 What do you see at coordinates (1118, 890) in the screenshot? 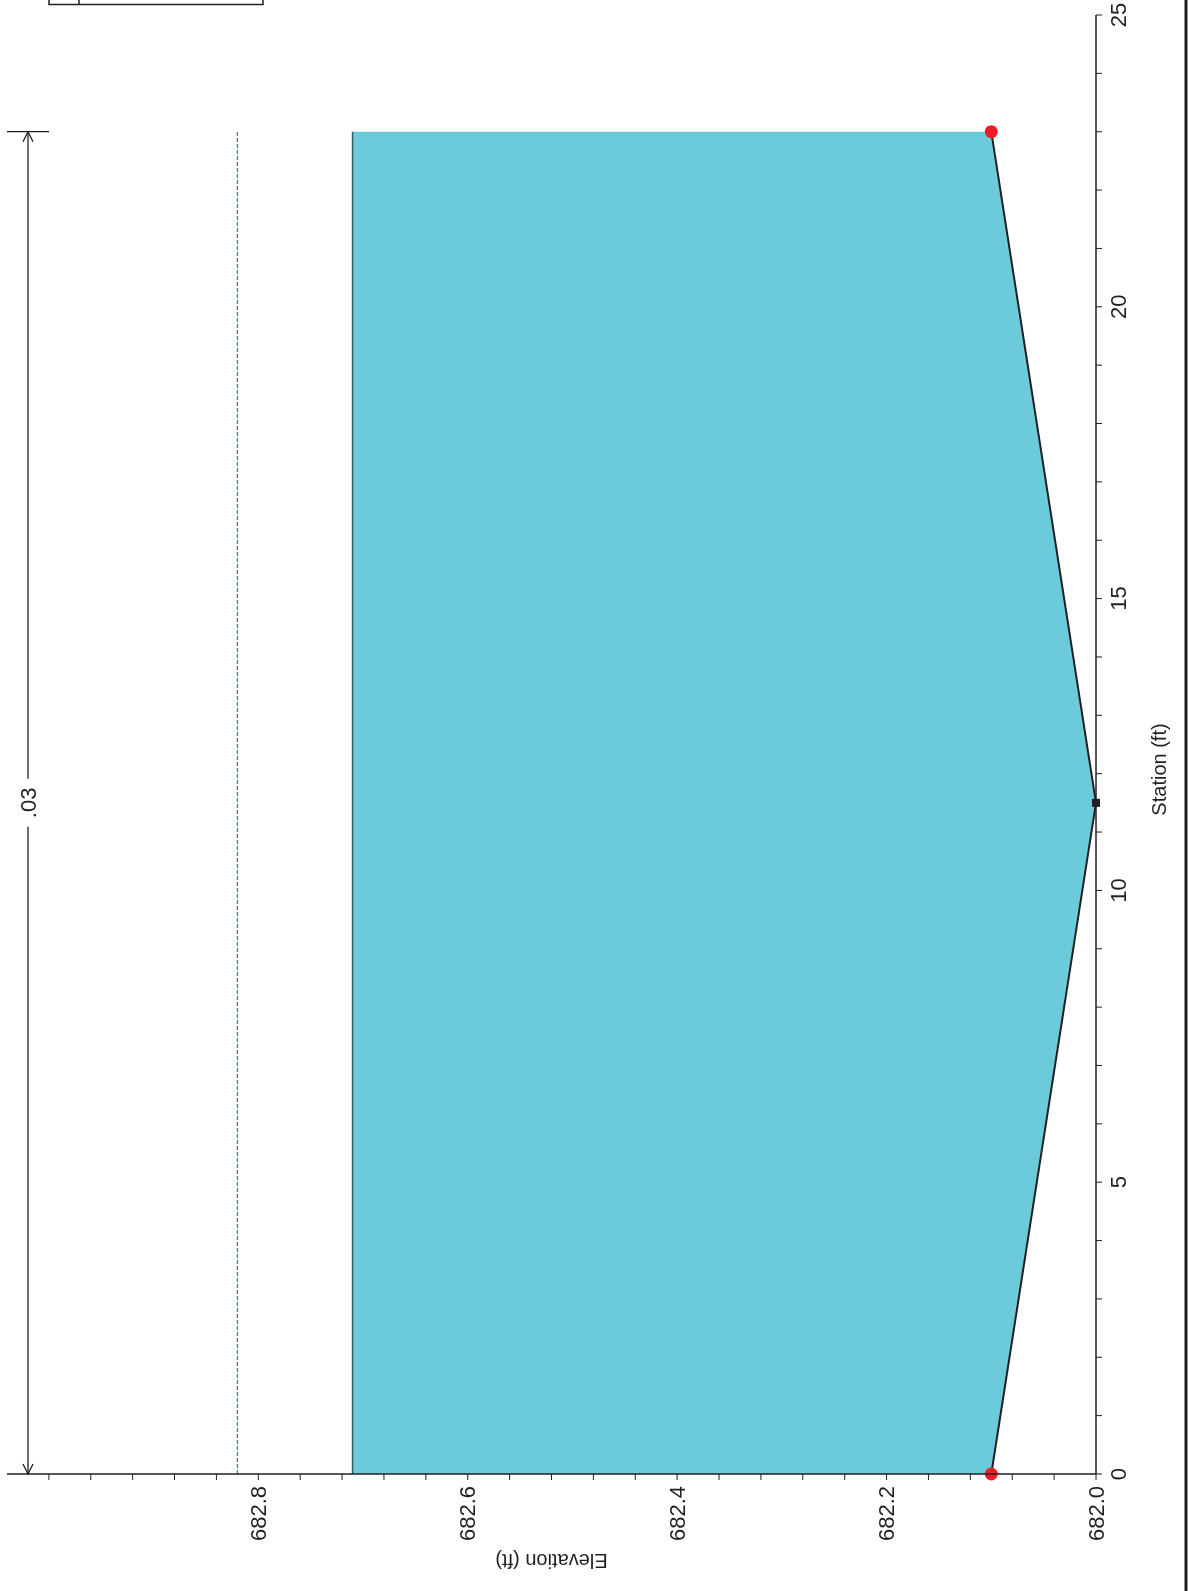
I see `y-tick-label: 10` at bounding box center [1118, 890].